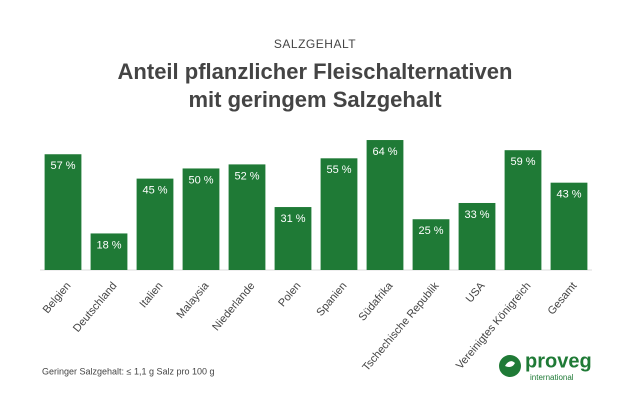 The width and height of the screenshot is (630, 420). Describe the element at coordinates (522, 162) in the screenshot. I see `value-label: 59 %` at that location.